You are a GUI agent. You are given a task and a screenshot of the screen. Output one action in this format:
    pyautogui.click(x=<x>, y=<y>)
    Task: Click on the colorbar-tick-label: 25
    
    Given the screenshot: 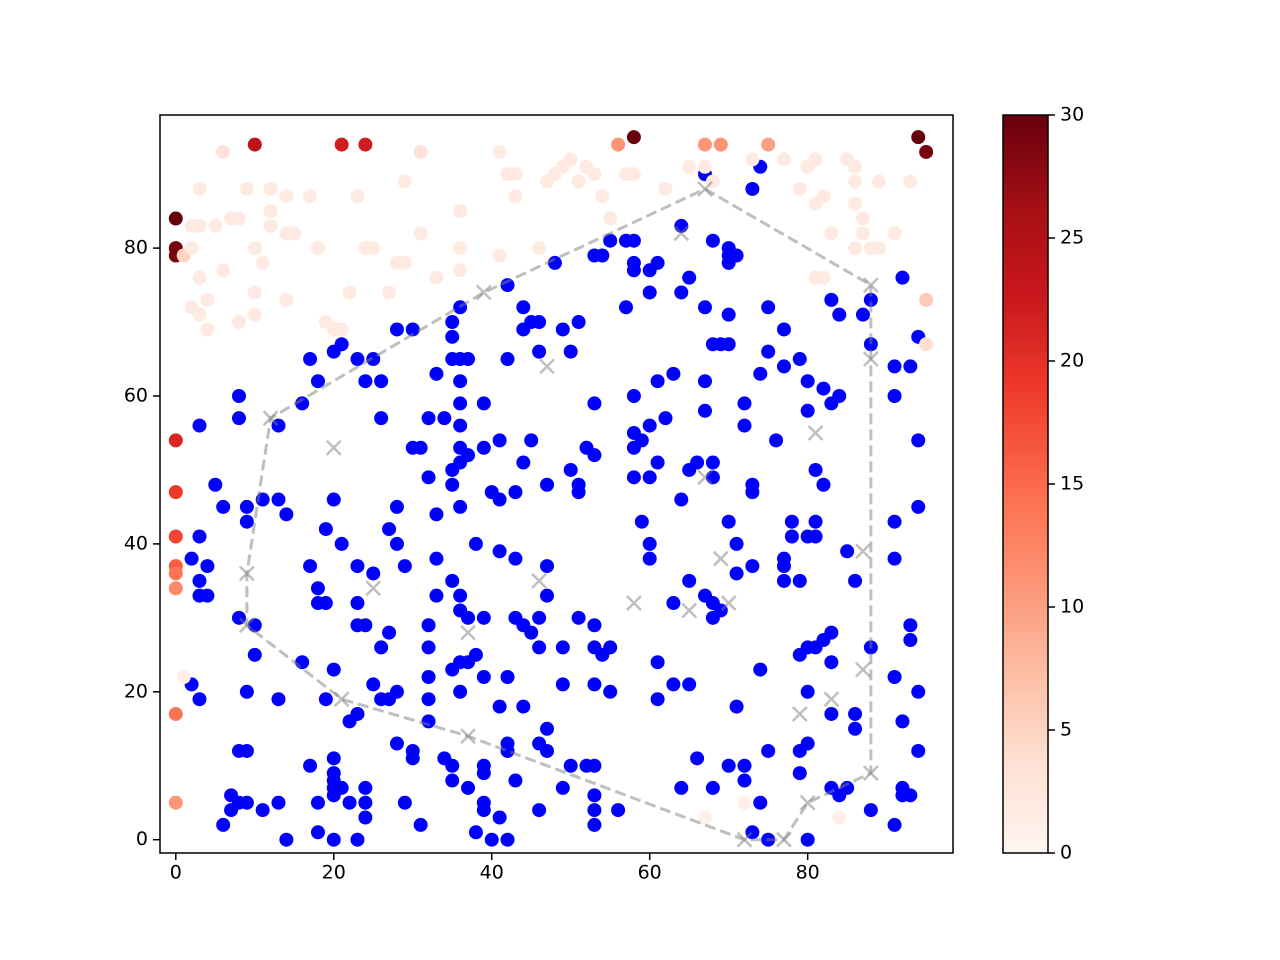 What is the action you would take?
    pyautogui.click(x=1072, y=238)
    